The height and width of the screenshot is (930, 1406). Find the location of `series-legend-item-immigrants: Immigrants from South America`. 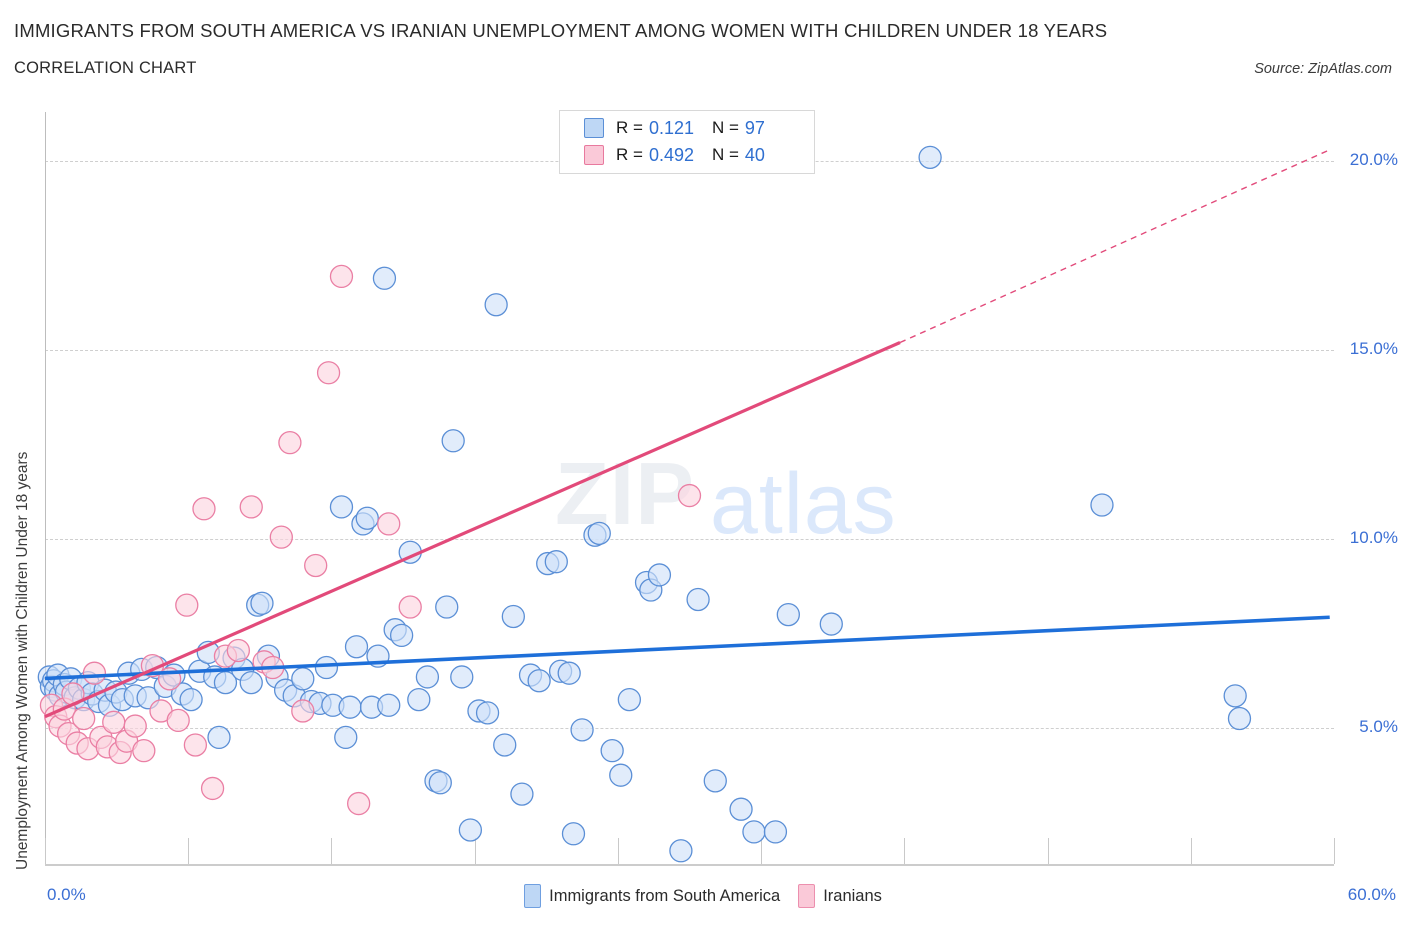

series-legend-item-immigrants: Immigrants from South America is located at coordinates (652, 896).